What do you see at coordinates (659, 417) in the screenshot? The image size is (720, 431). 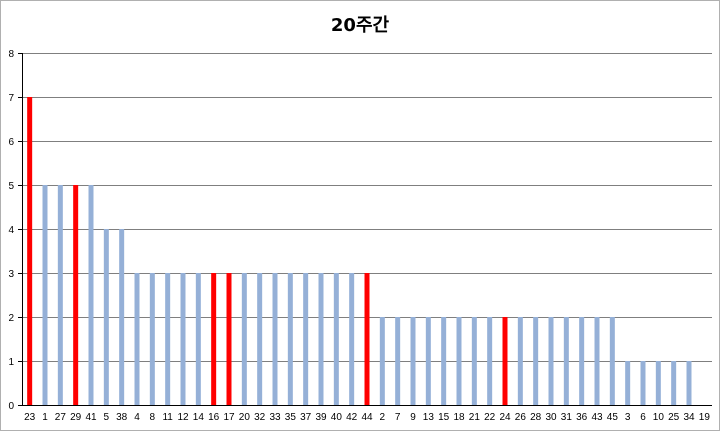 I see `x-tick-label: 10` at bounding box center [659, 417].